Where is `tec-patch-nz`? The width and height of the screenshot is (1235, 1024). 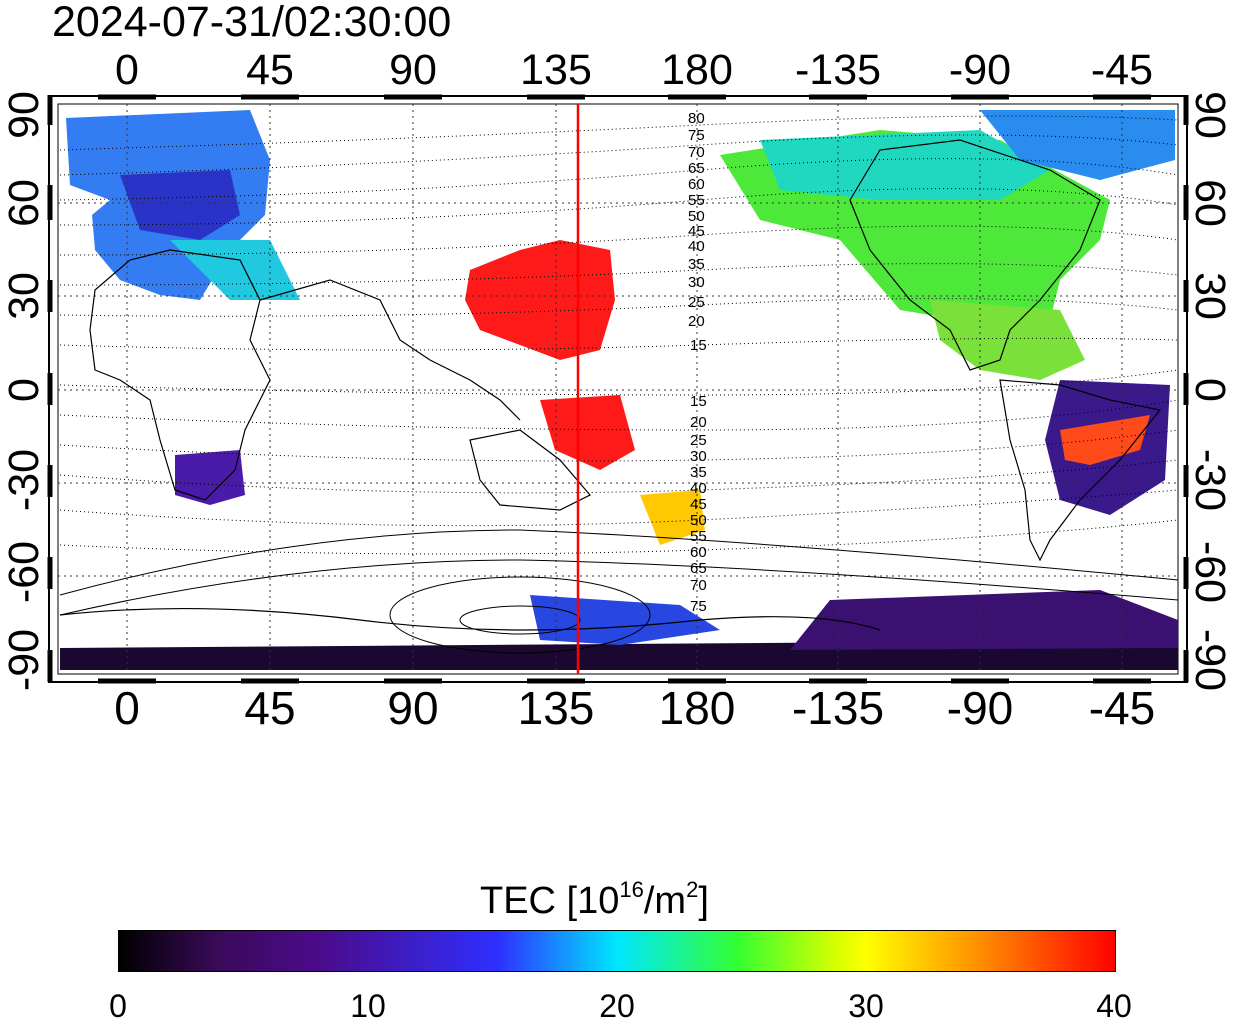 tec-patch-nz is located at coordinates (672, 517).